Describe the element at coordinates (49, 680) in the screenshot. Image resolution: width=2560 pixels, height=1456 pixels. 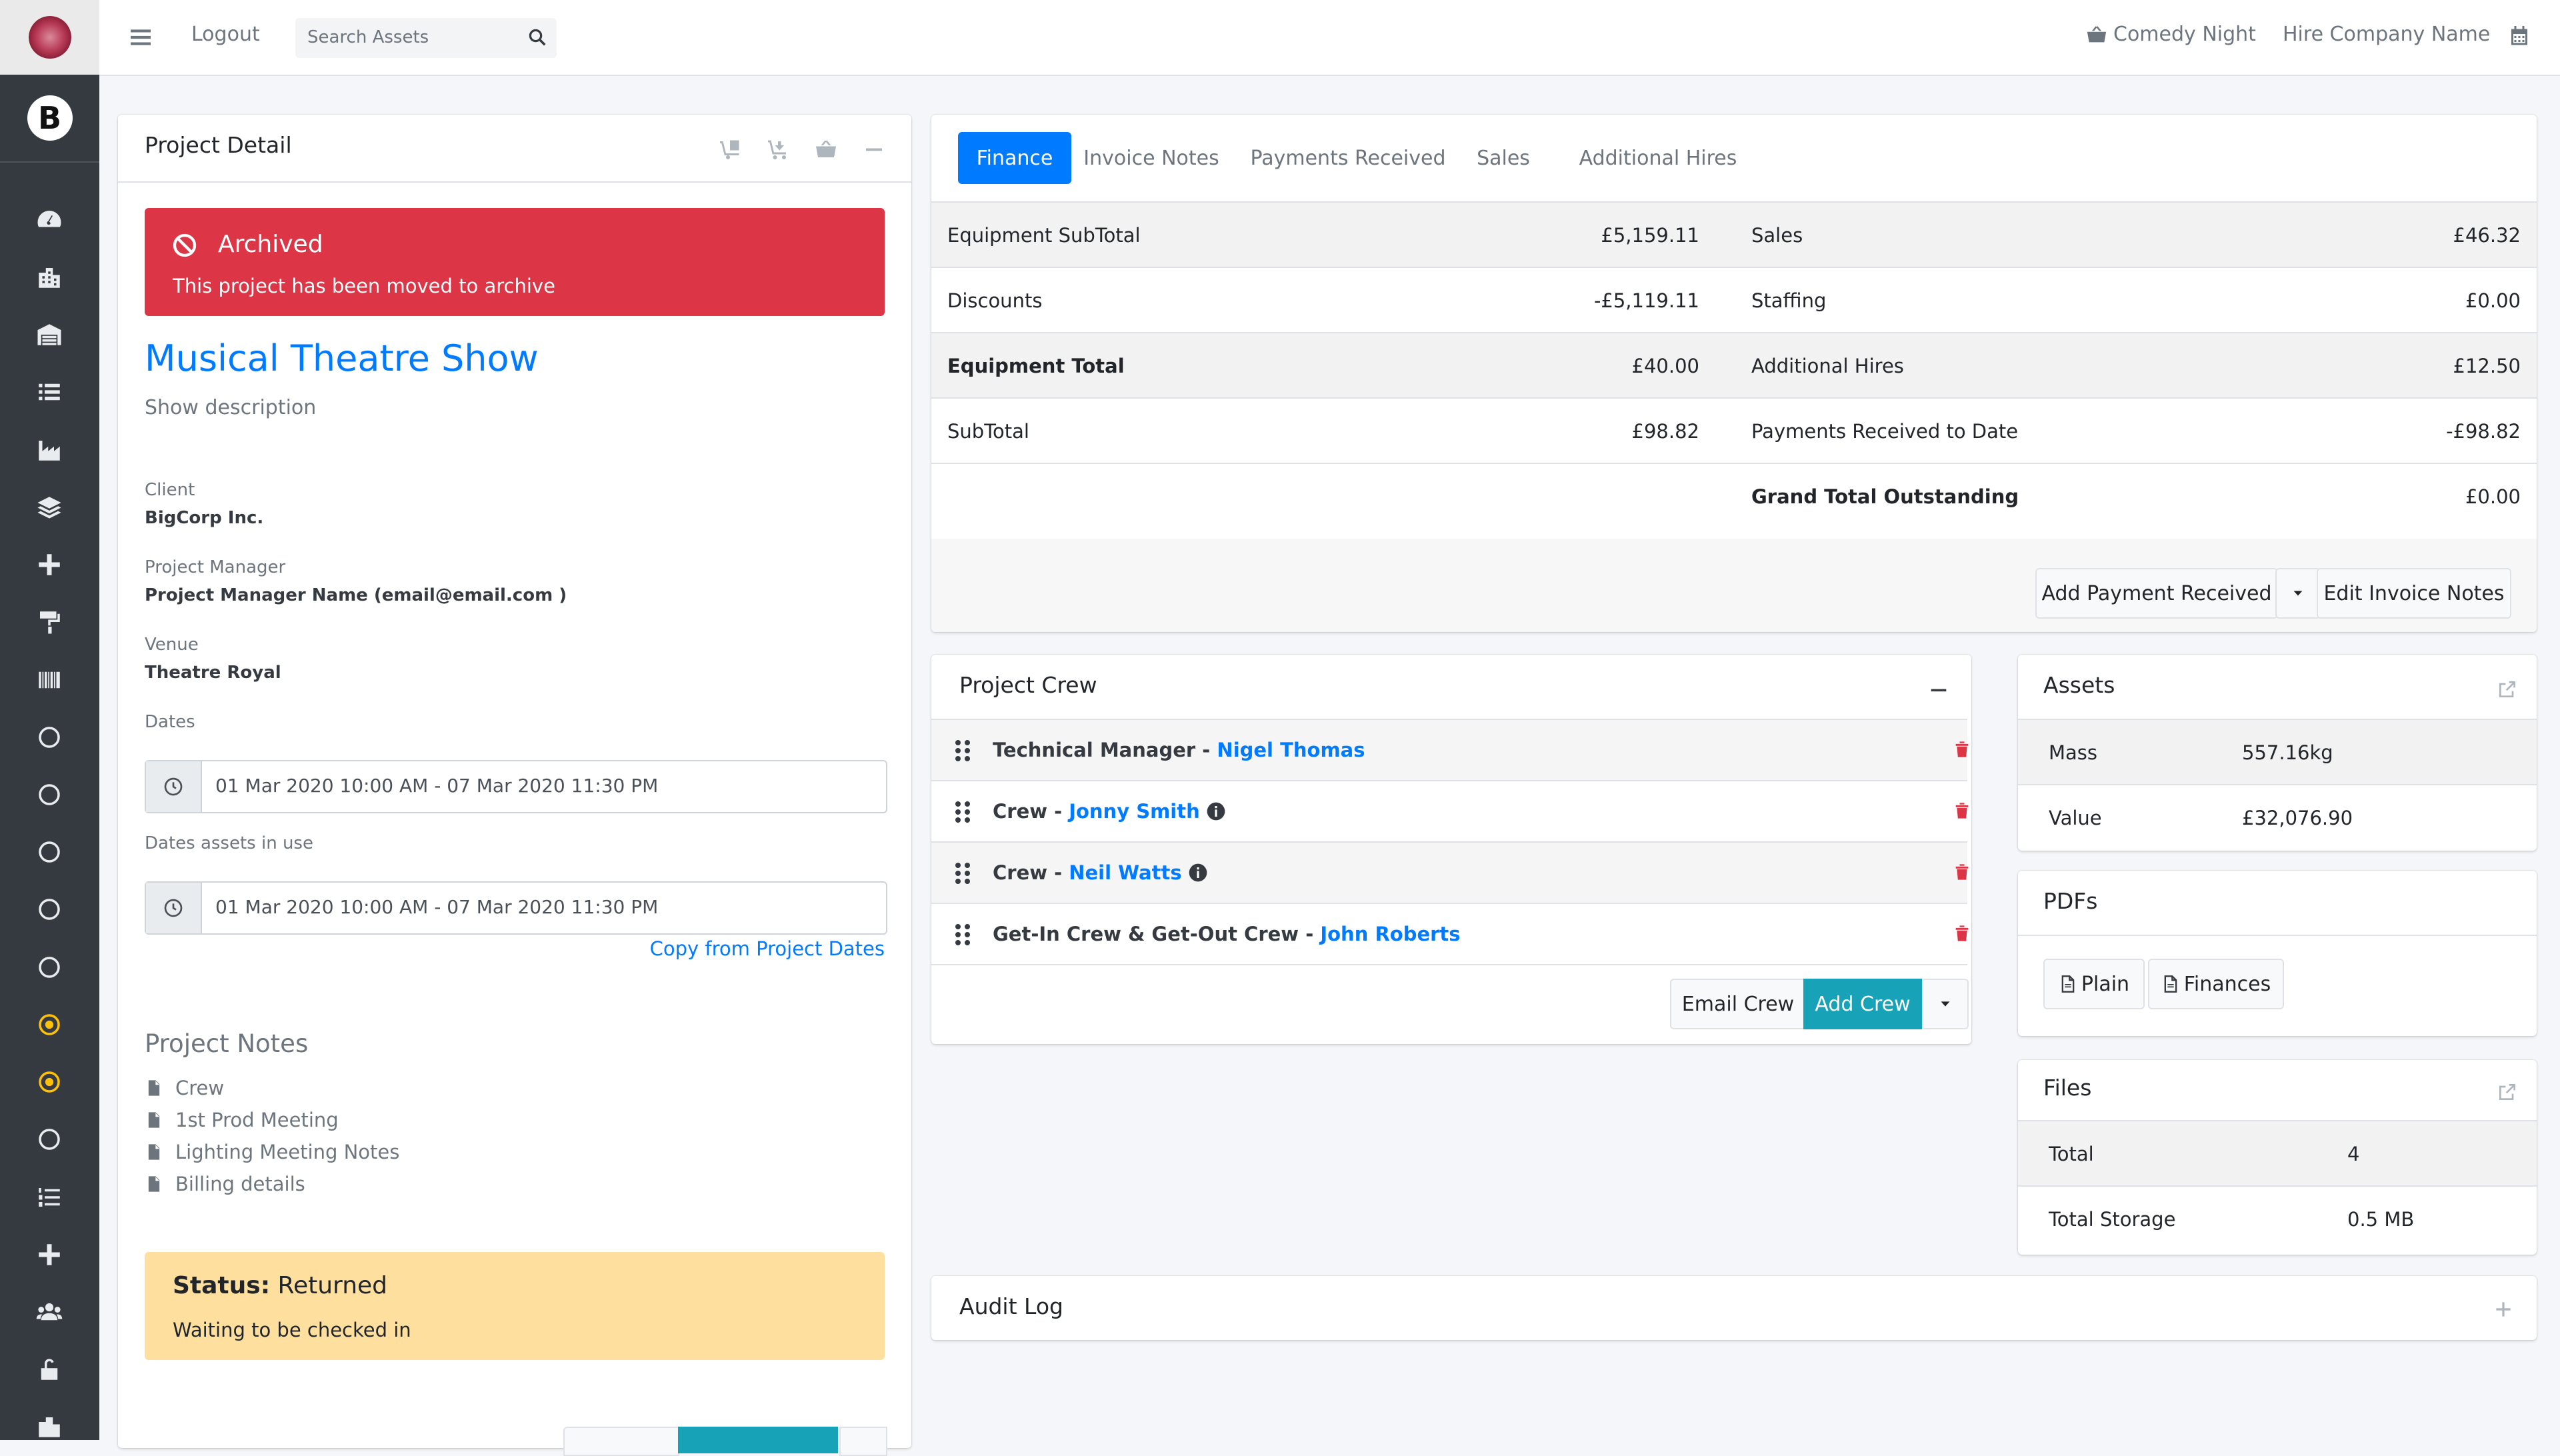
I see `barcode-icon` at that location.